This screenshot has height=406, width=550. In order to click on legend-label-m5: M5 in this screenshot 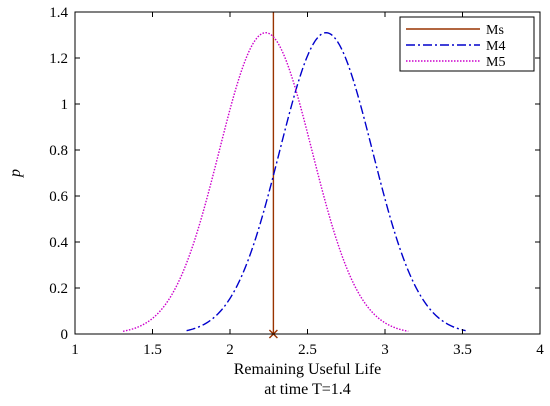, I will do `click(495, 62)`.